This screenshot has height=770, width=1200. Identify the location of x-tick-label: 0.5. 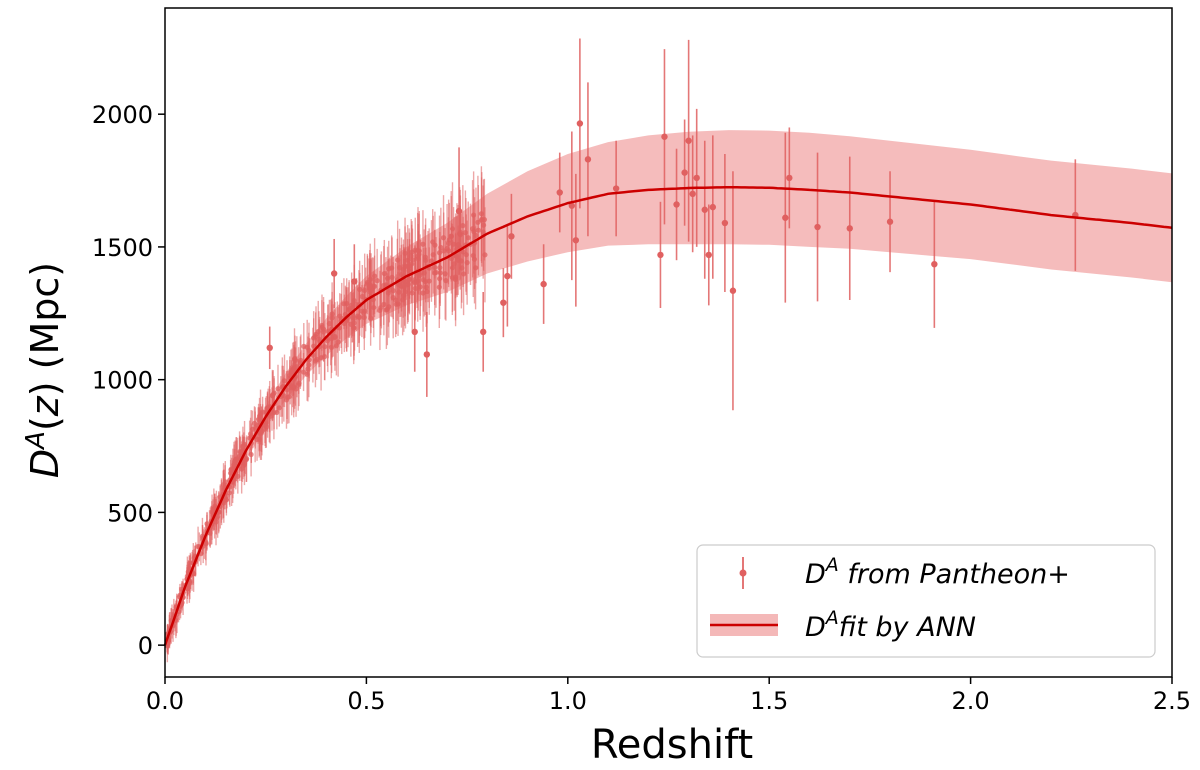
(366, 701).